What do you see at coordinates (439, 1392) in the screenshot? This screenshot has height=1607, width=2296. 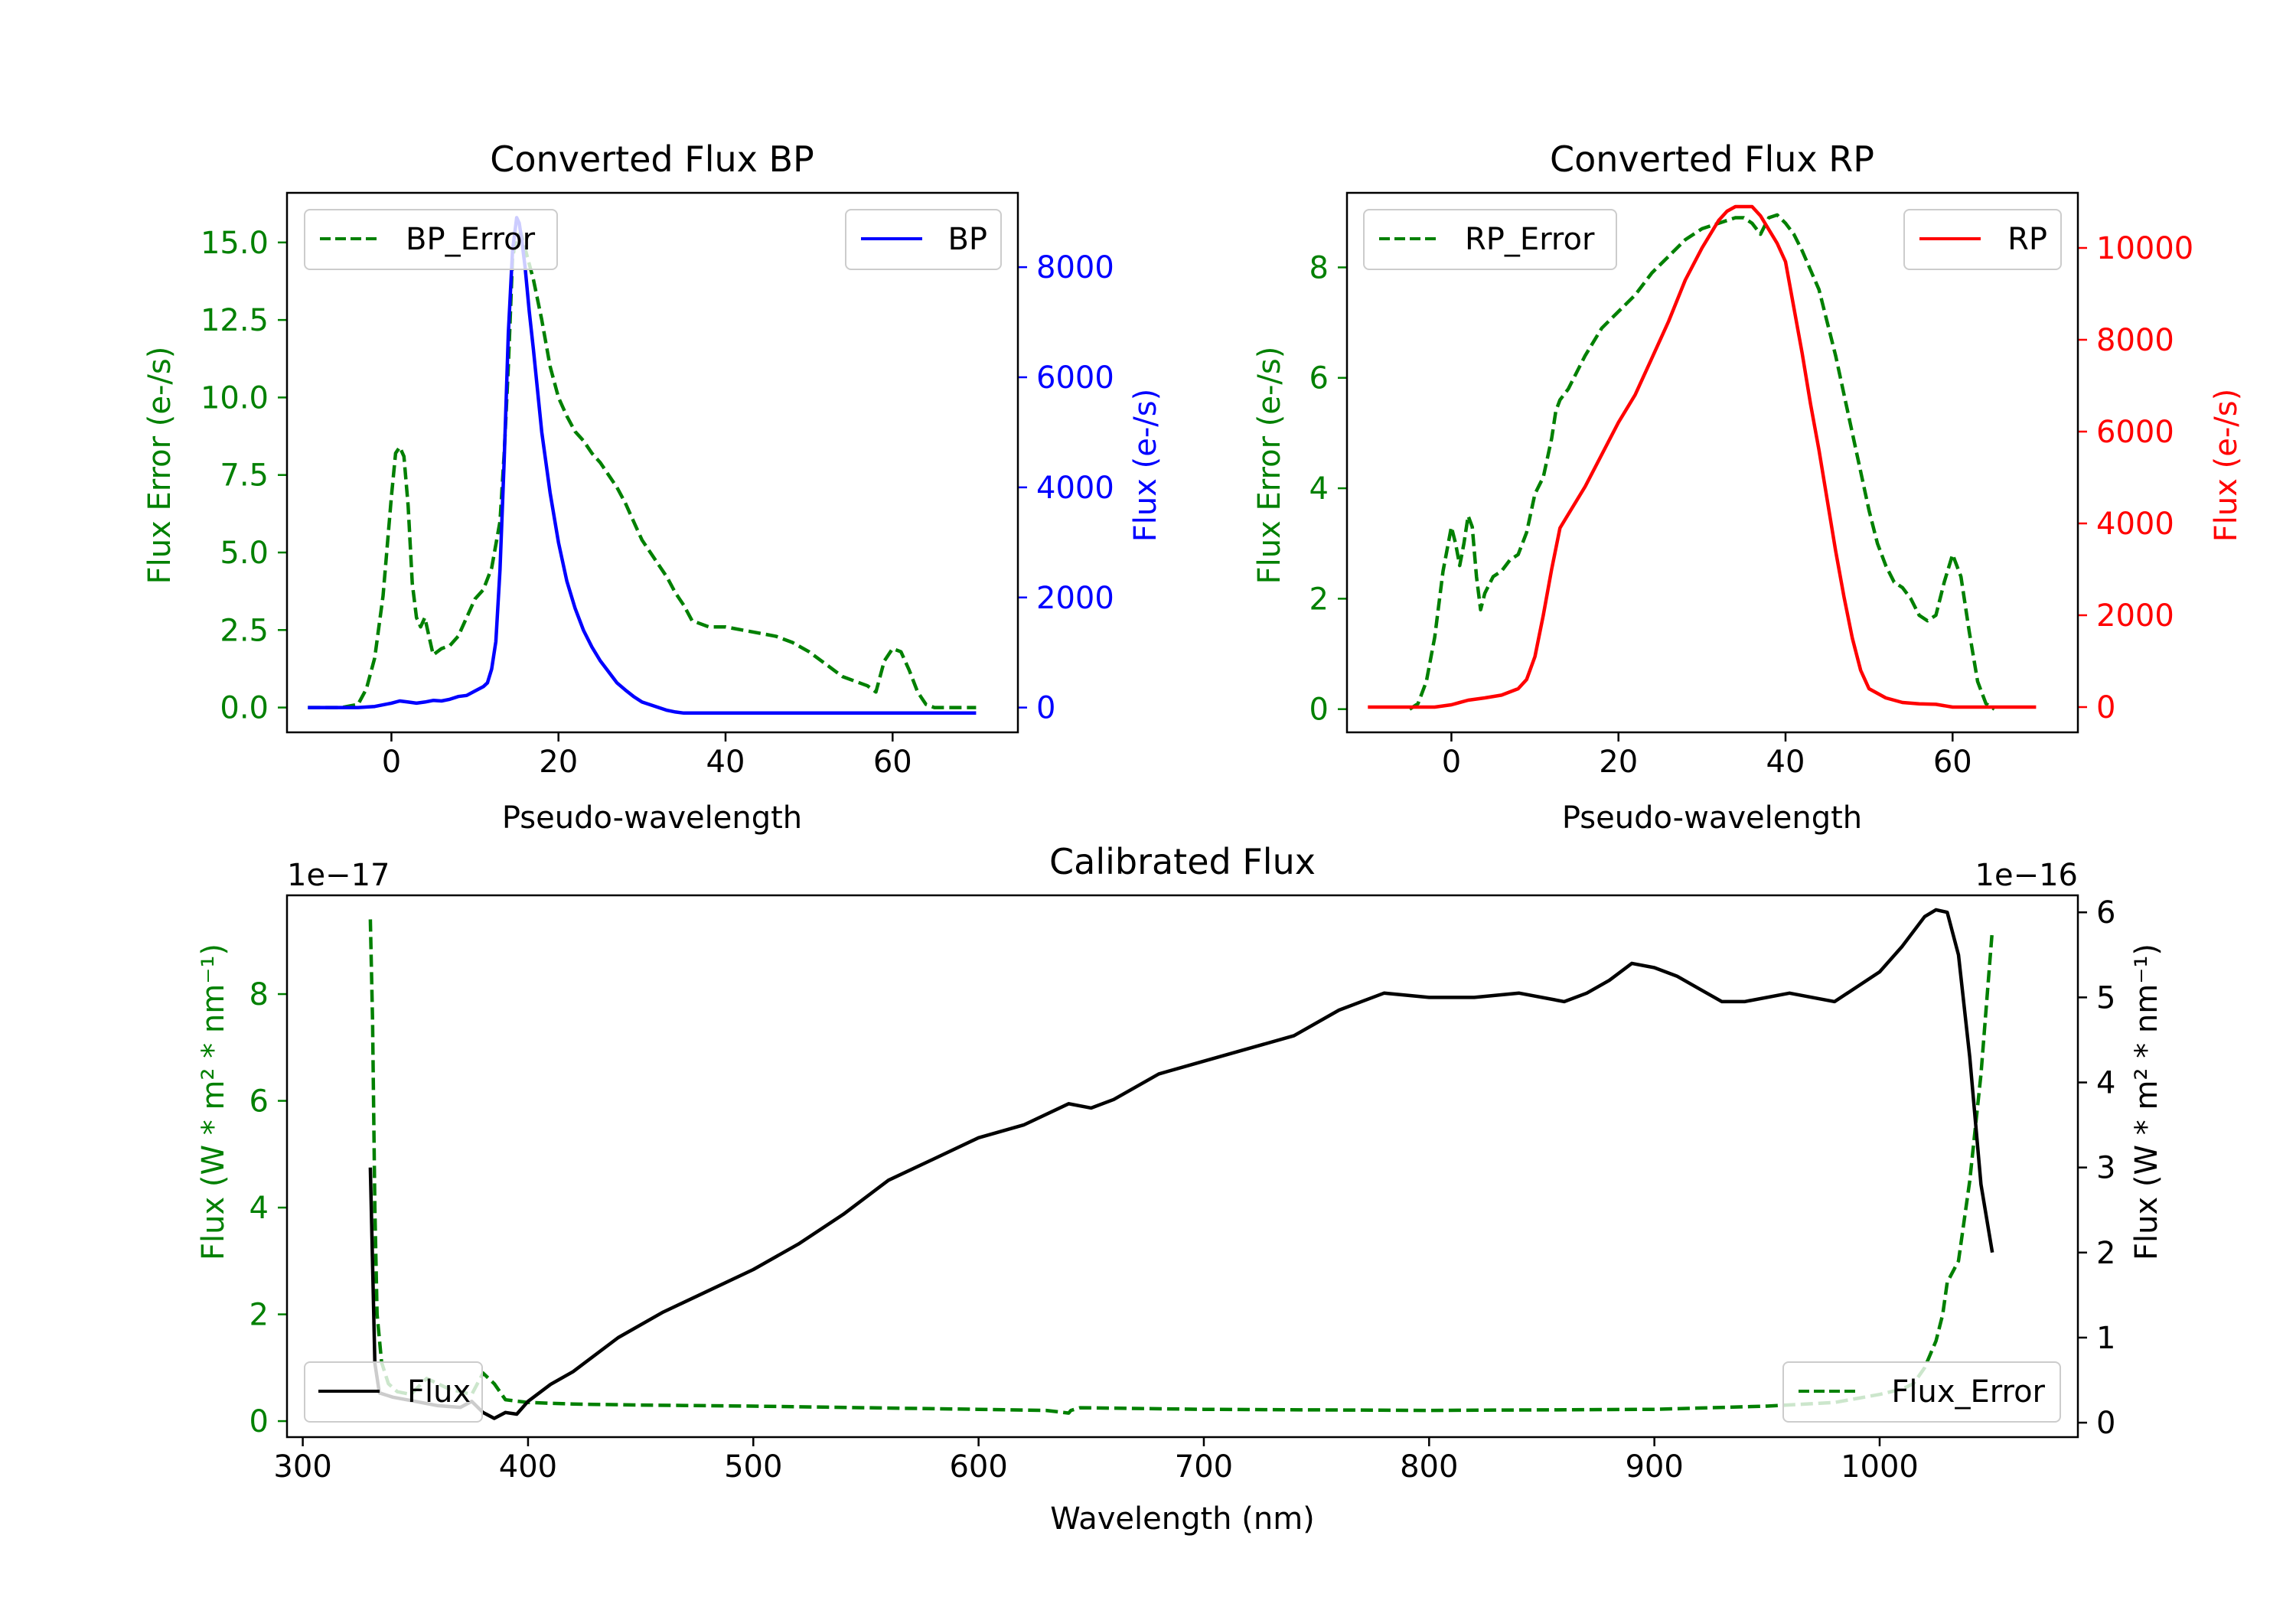 I see `cal-legend-flux-label: Flux` at bounding box center [439, 1392].